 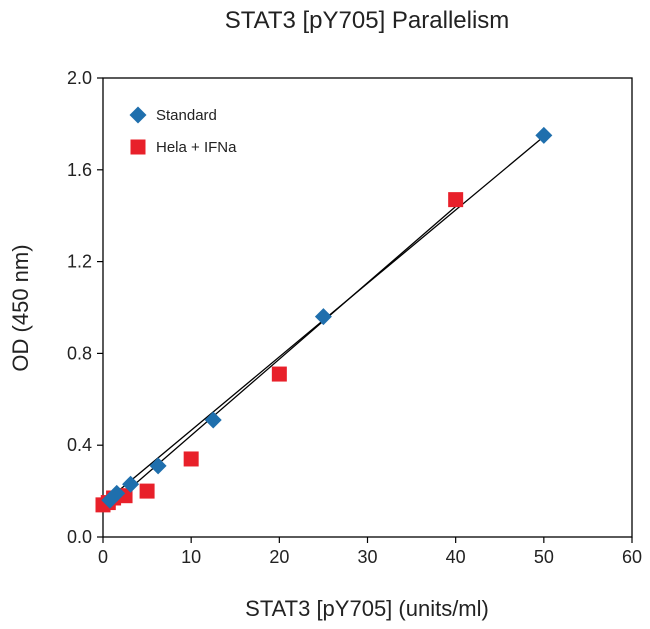 What do you see at coordinates (632, 557) in the screenshot?
I see `x-tick-label: 60` at bounding box center [632, 557].